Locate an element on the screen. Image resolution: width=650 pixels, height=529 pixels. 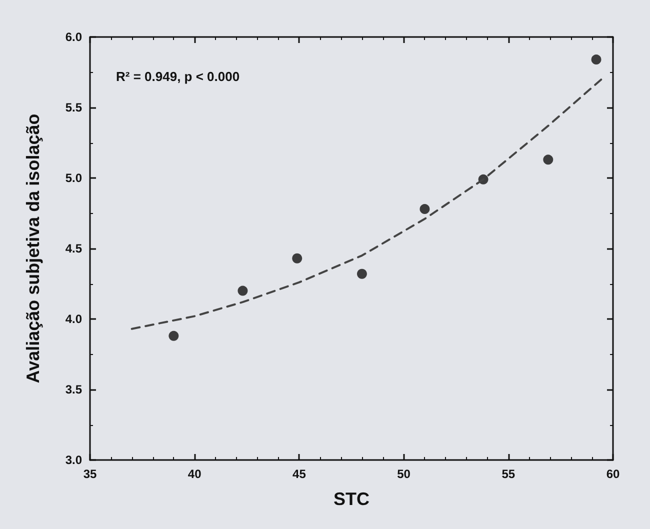
annotation: R² = 0.949, p < 0.000 is located at coordinates (178, 76).